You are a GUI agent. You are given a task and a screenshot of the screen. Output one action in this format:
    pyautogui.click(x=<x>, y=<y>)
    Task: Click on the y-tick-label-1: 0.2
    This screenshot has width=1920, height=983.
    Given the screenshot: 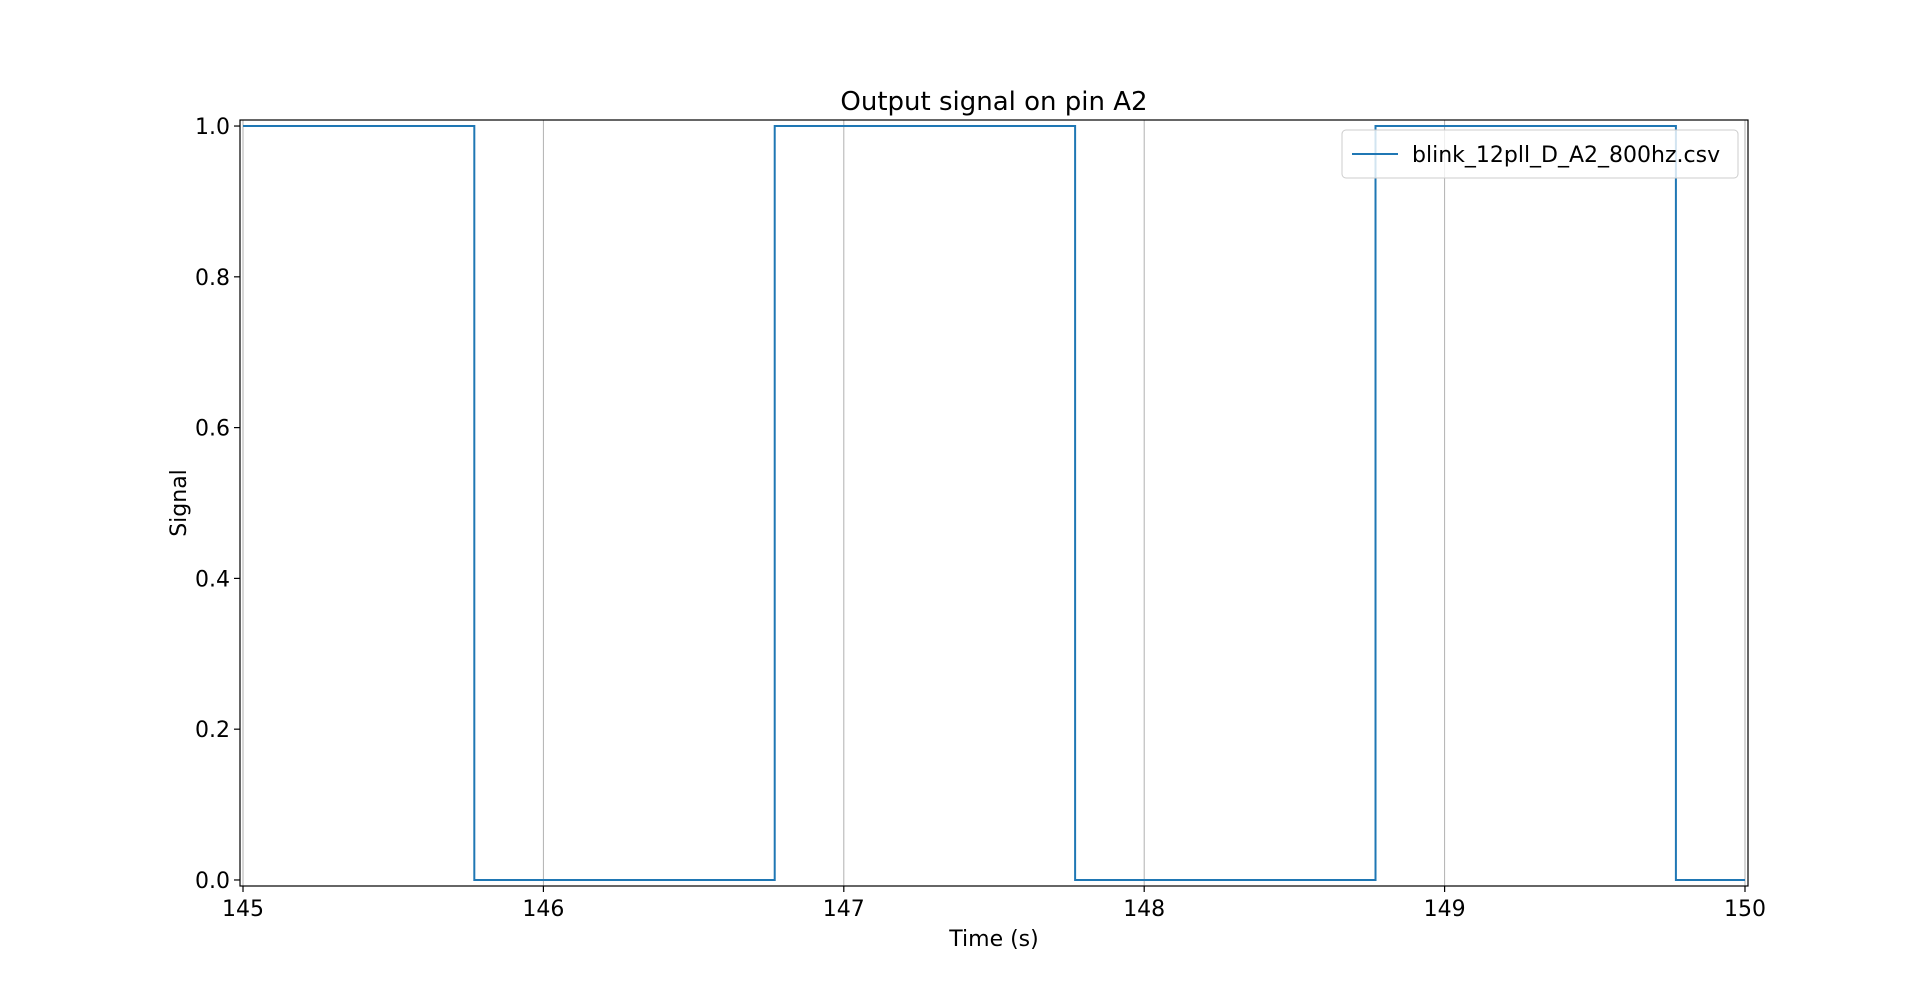 What is the action you would take?
    pyautogui.click(x=212, y=730)
    